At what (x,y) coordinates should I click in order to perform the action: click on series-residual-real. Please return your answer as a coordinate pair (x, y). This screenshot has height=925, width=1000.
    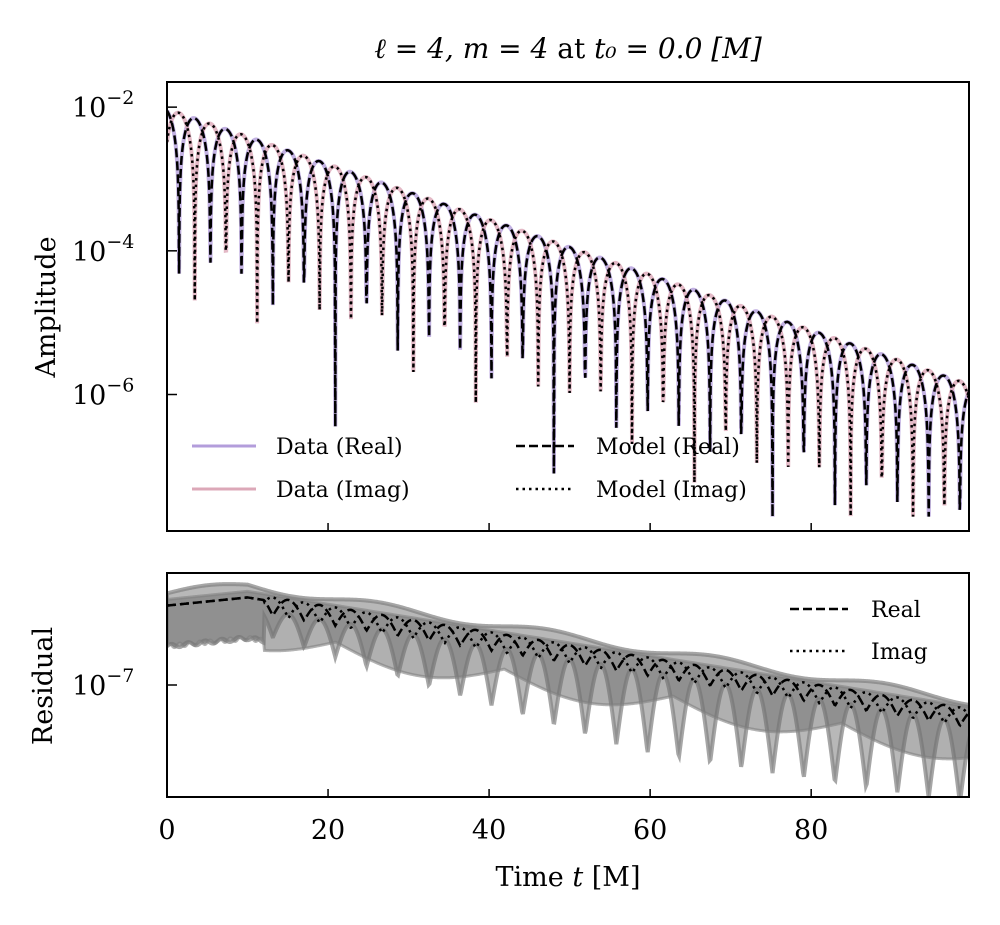
    Looking at the image, I should click on (568, 662).